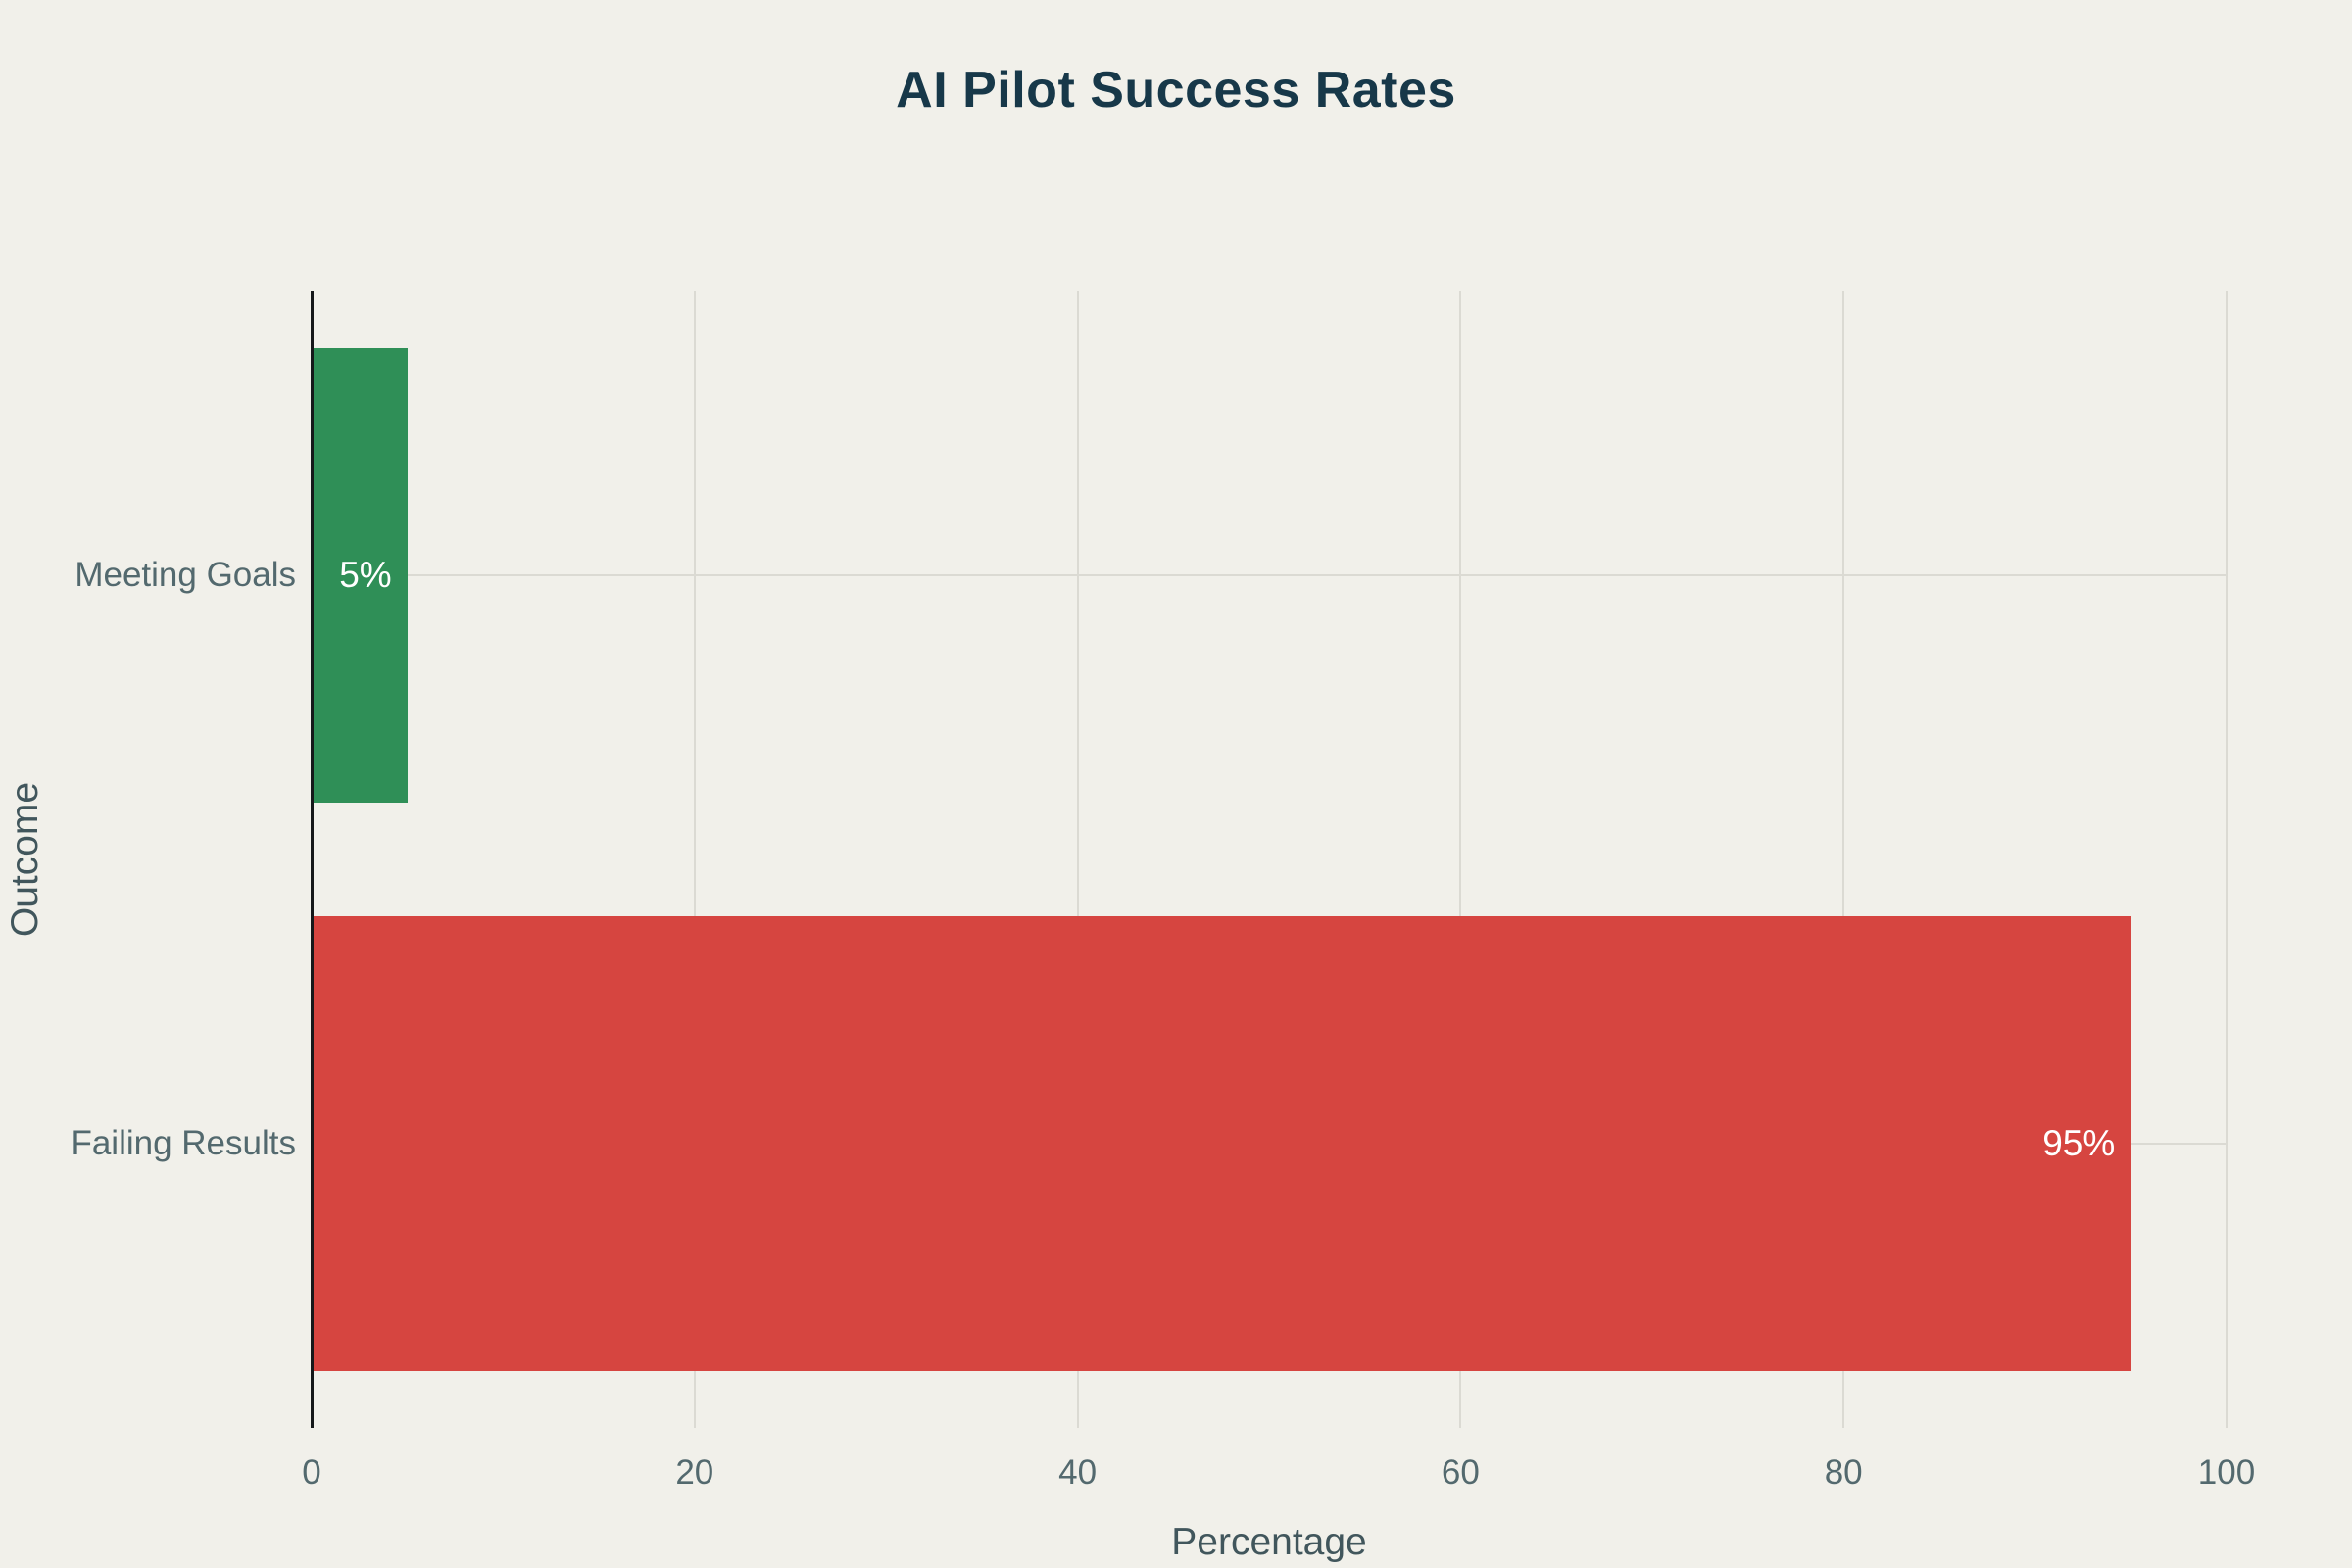  Describe the element at coordinates (694, 1472) in the screenshot. I see `x-tick-label: 20` at that location.